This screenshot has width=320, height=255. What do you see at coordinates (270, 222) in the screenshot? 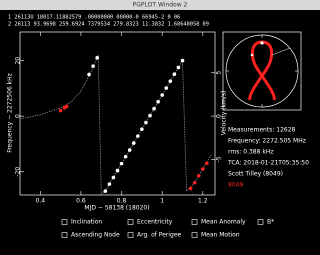
I see `checkbox-label: B*` at bounding box center [270, 222].